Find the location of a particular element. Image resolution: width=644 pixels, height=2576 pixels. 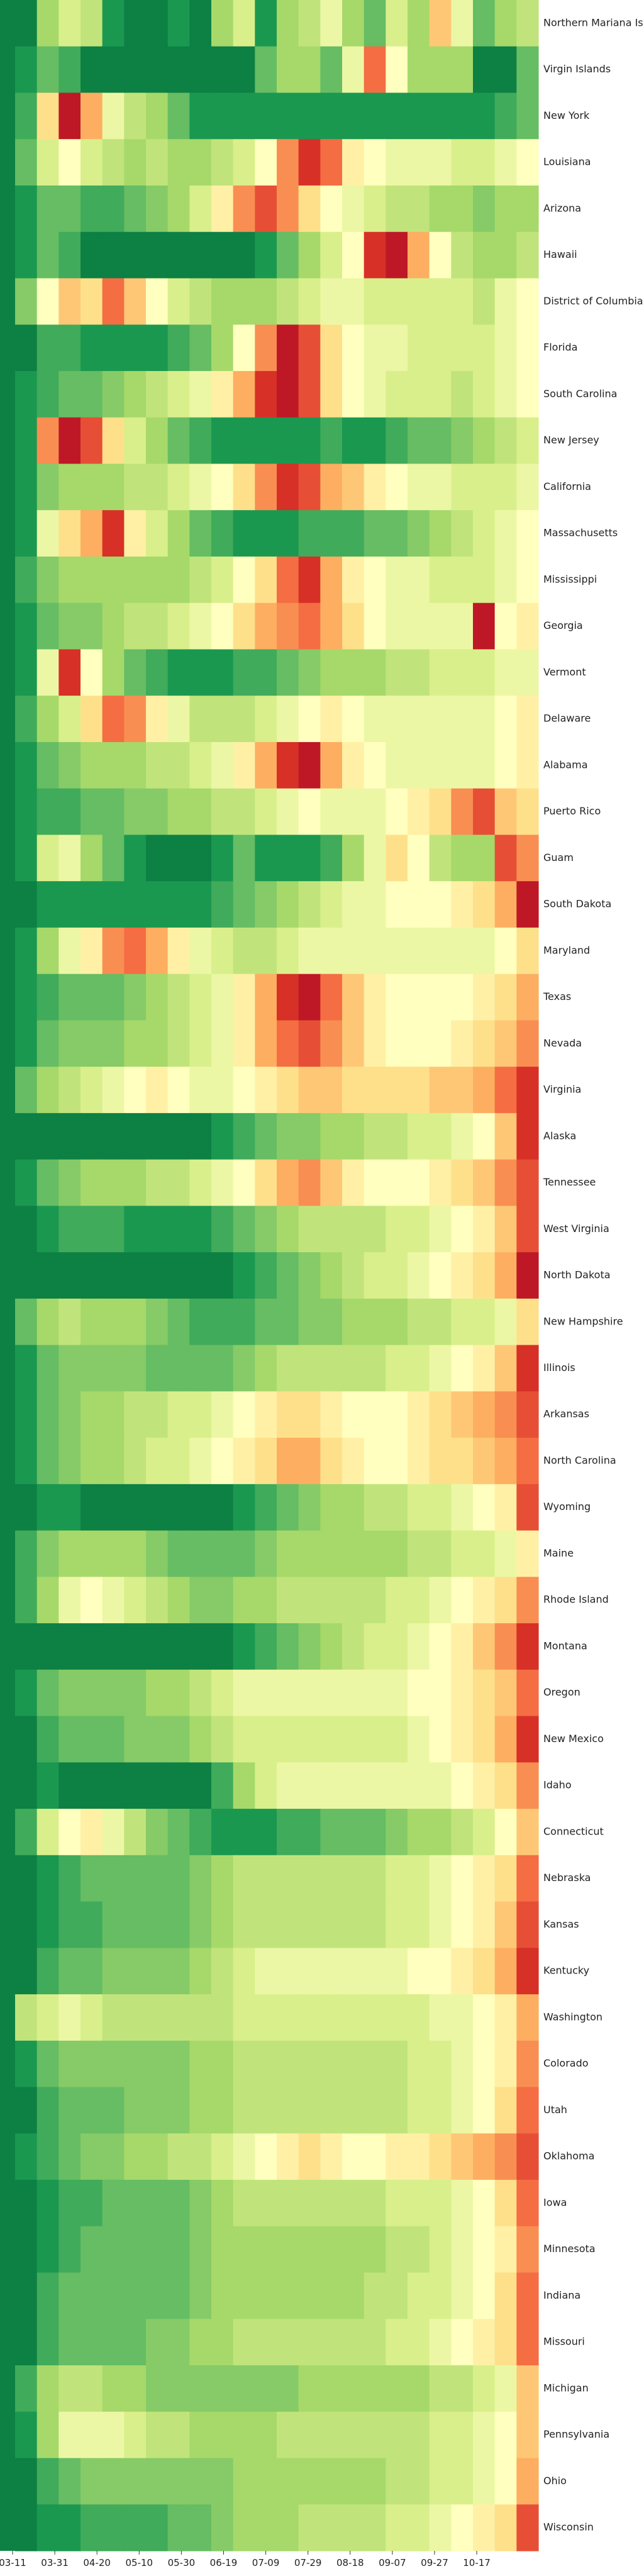

row-label: Florida is located at coordinates (560, 347).